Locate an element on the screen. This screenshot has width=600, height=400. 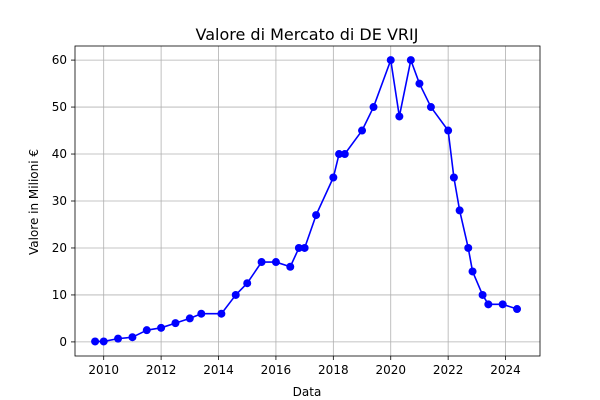
x-tick-label: 2018 is located at coordinates (333, 370).